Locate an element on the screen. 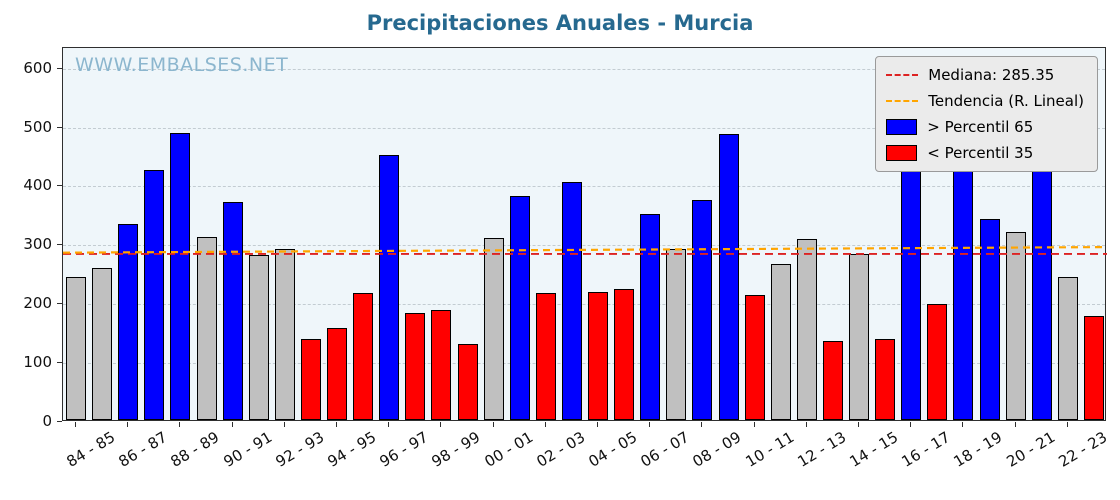  legend-item-2: > Percentil 65 is located at coordinates (985, 127).